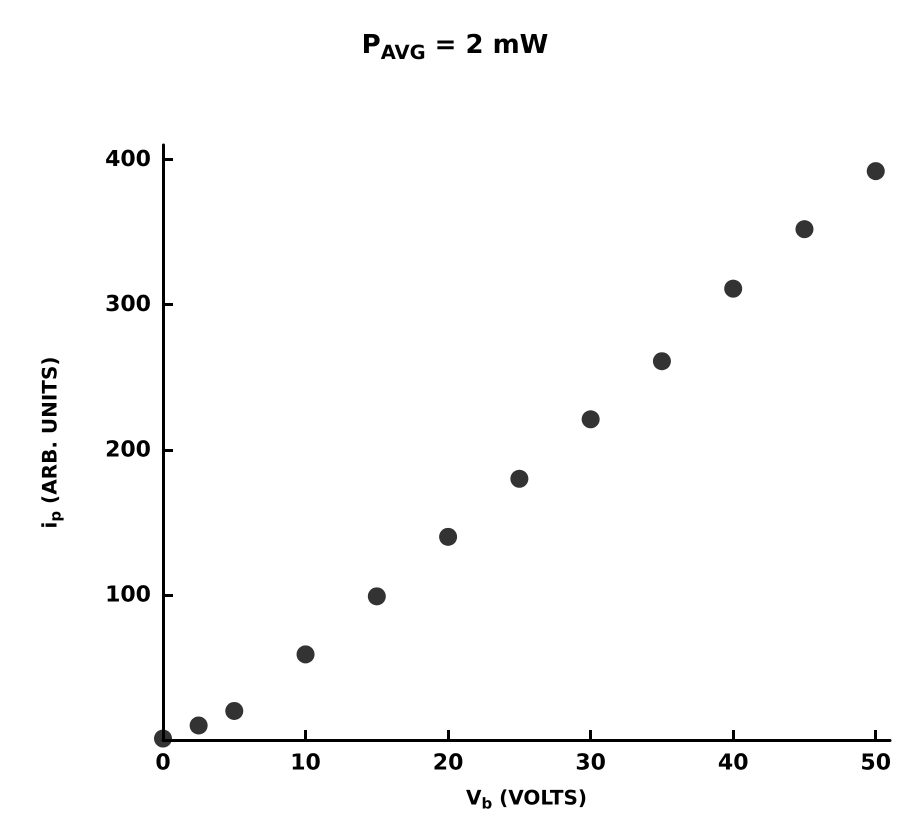  What do you see at coordinates (163, 763) in the screenshot?
I see `x-tick-label: 0` at bounding box center [163, 763].